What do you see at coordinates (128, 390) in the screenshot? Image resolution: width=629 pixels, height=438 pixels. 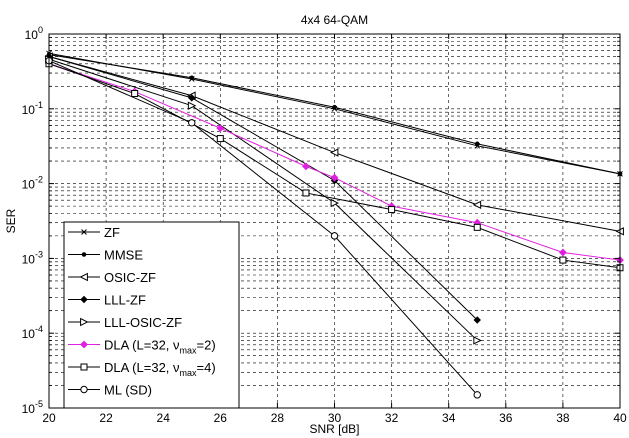 I see `legend-label: ML (SD)` at bounding box center [128, 390].